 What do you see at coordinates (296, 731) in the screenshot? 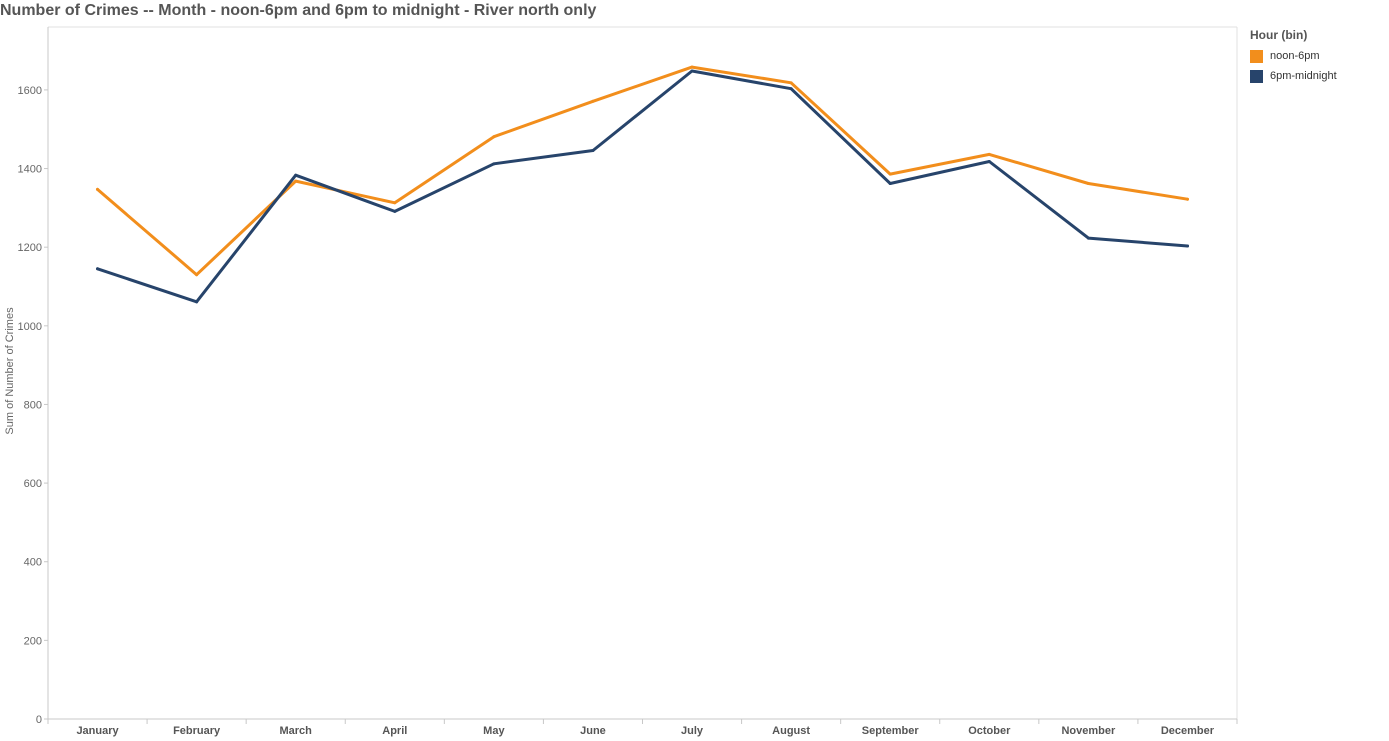
I see `x-tick-label: March` at bounding box center [296, 731].